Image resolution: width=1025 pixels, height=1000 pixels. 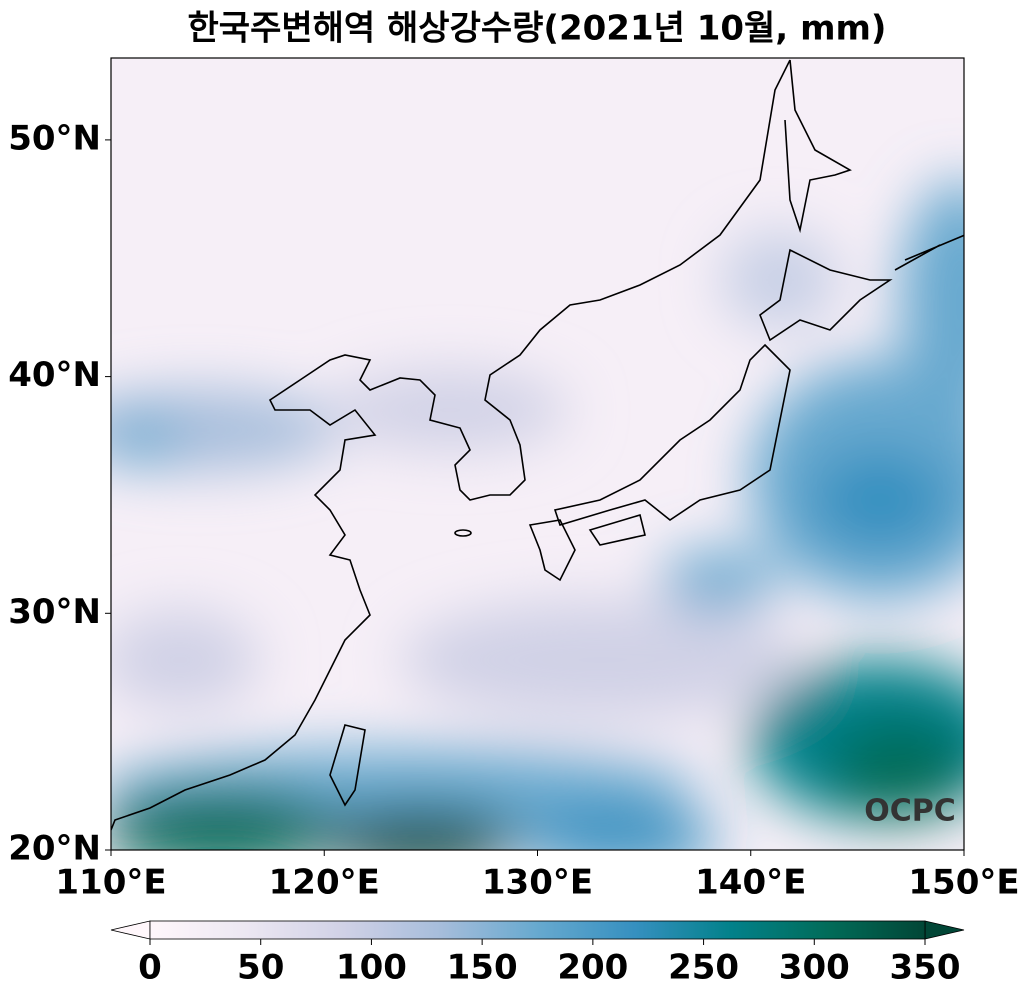 I want to click on x-tick-label: 150°E, so click(x=963, y=883).